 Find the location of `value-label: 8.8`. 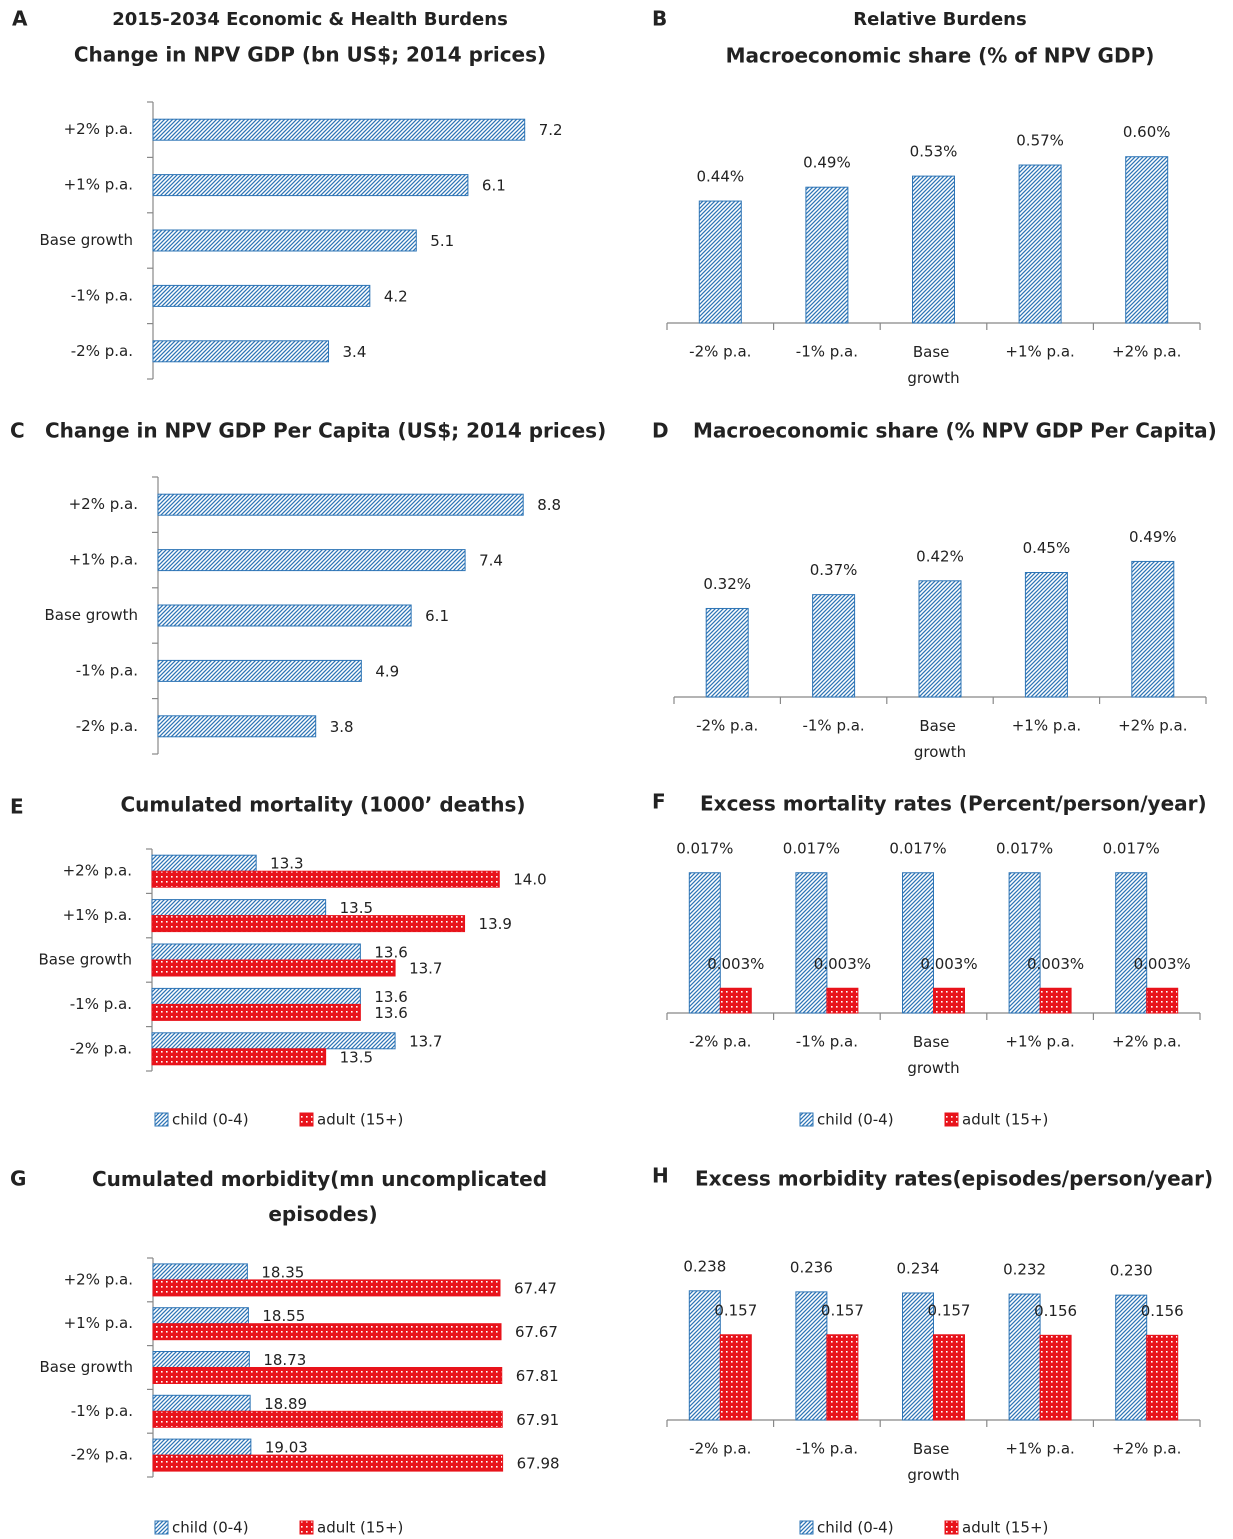

value-label: 8.8 is located at coordinates (549, 505).